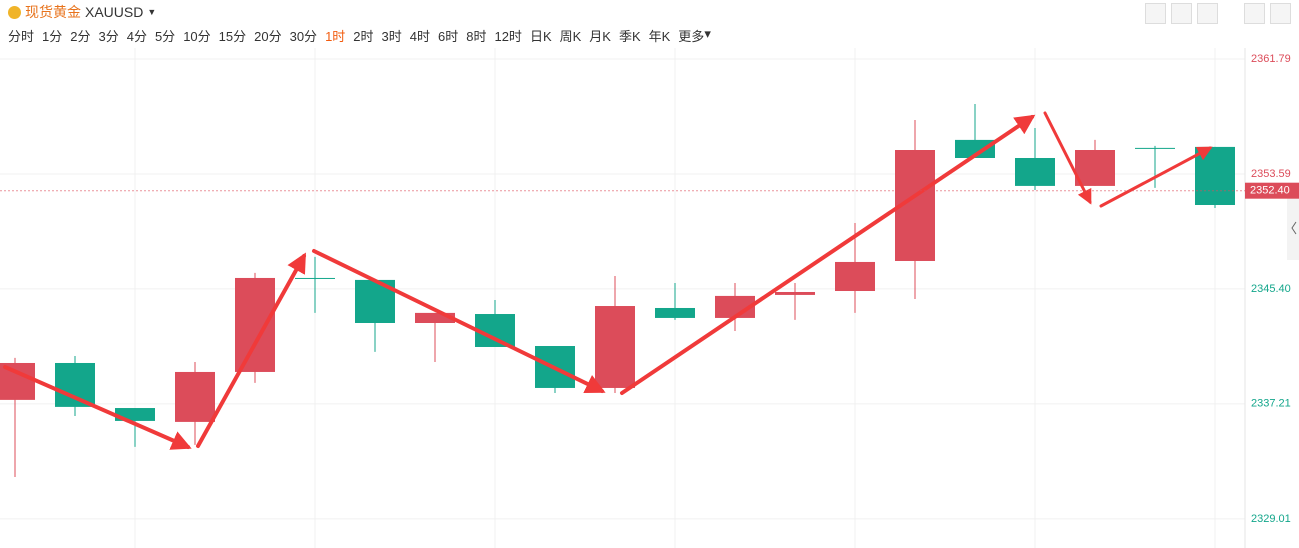  Describe the element at coordinates (540, 36) in the screenshot. I see `interval-tab: 日K` at that location.